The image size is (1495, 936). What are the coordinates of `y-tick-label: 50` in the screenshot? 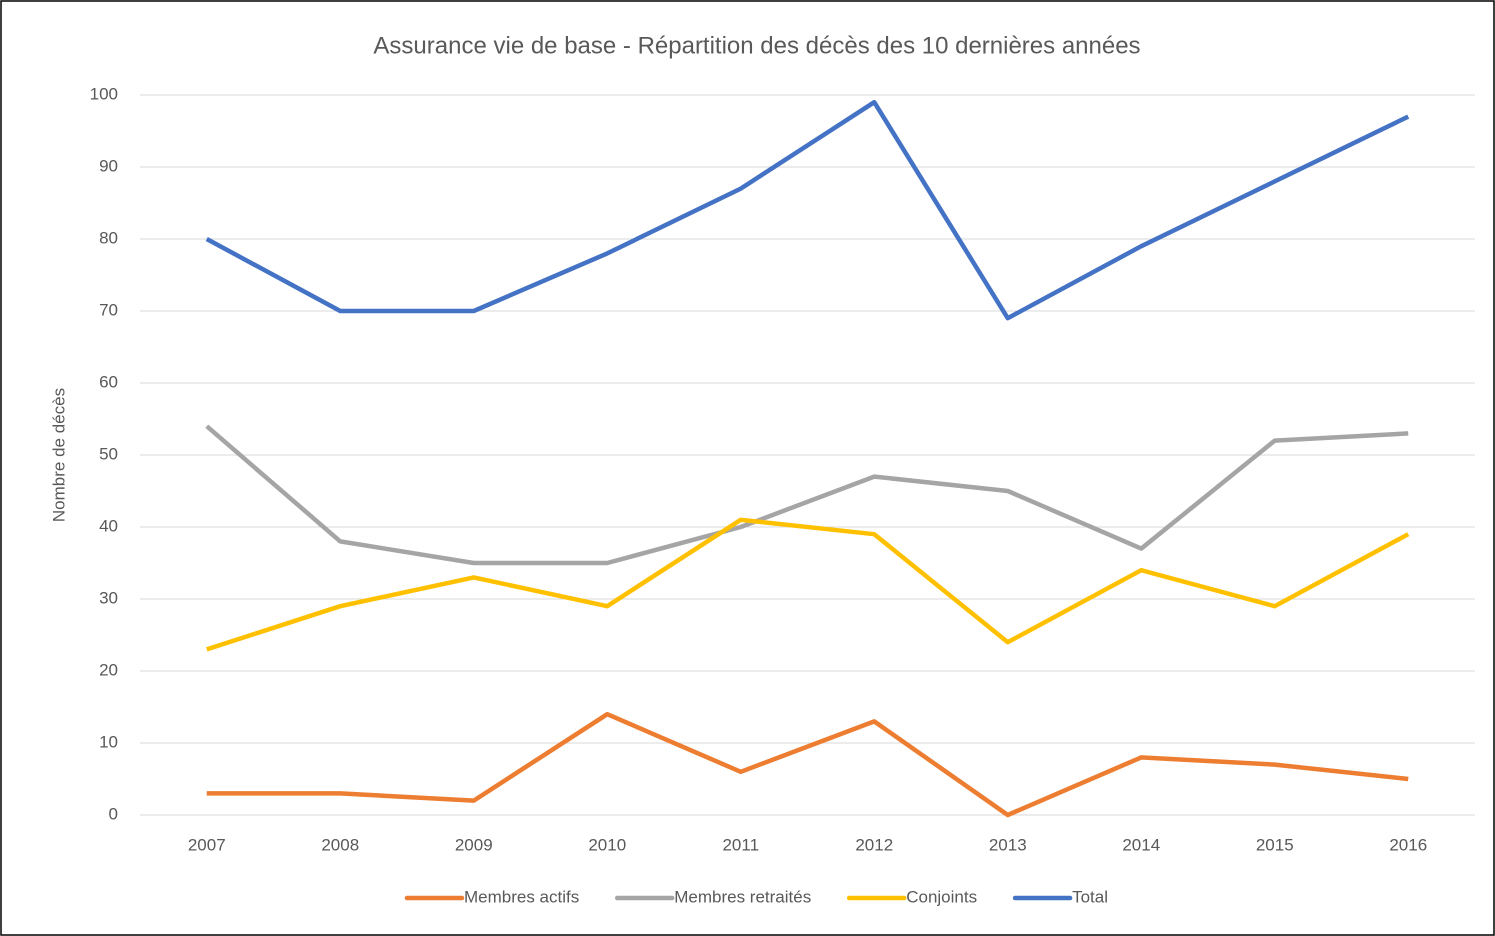 It's located at (108, 453).